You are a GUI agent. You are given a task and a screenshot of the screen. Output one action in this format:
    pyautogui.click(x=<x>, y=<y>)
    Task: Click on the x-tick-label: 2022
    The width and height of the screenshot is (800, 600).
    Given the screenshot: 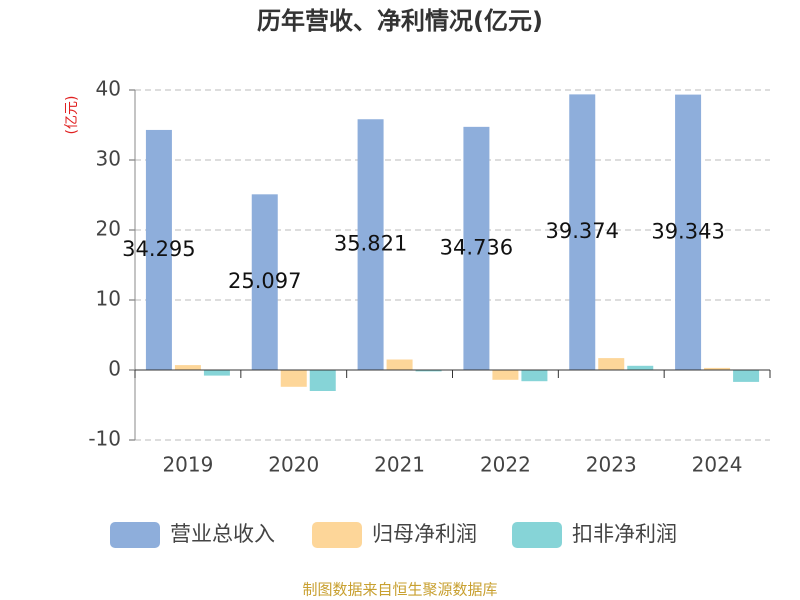 What is the action you would take?
    pyautogui.click(x=505, y=465)
    